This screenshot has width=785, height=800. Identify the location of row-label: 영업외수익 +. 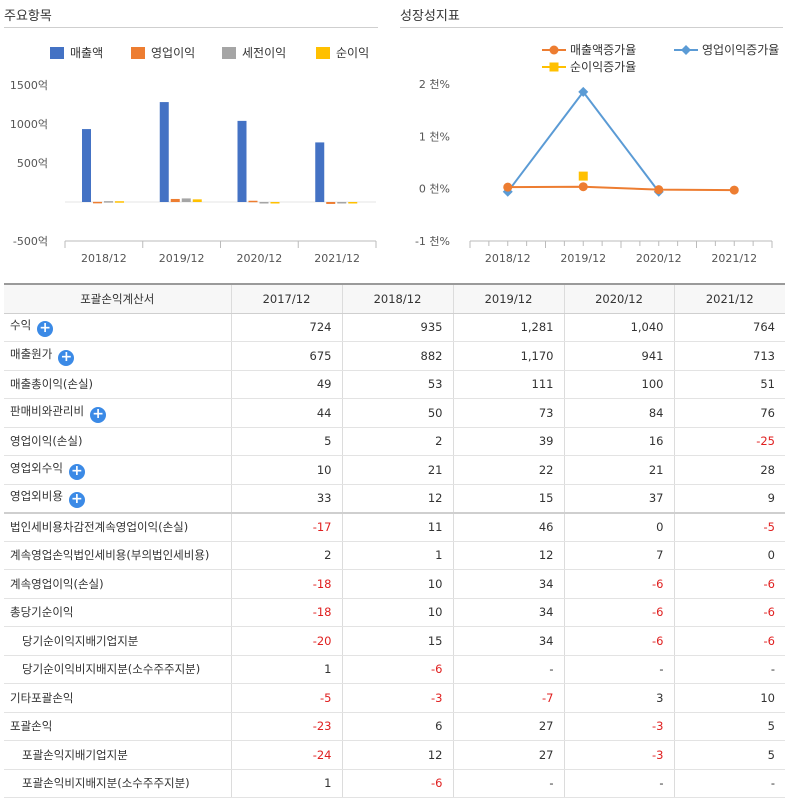
(117, 470).